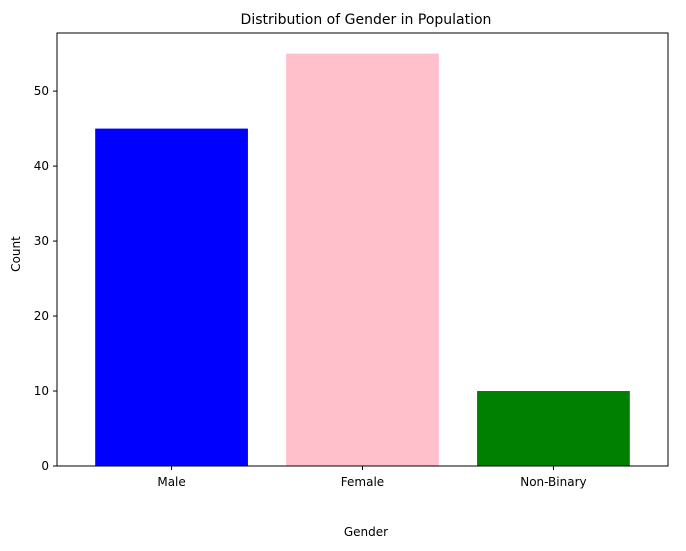  I want to click on y-axis-label: Count, so click(16, 254).